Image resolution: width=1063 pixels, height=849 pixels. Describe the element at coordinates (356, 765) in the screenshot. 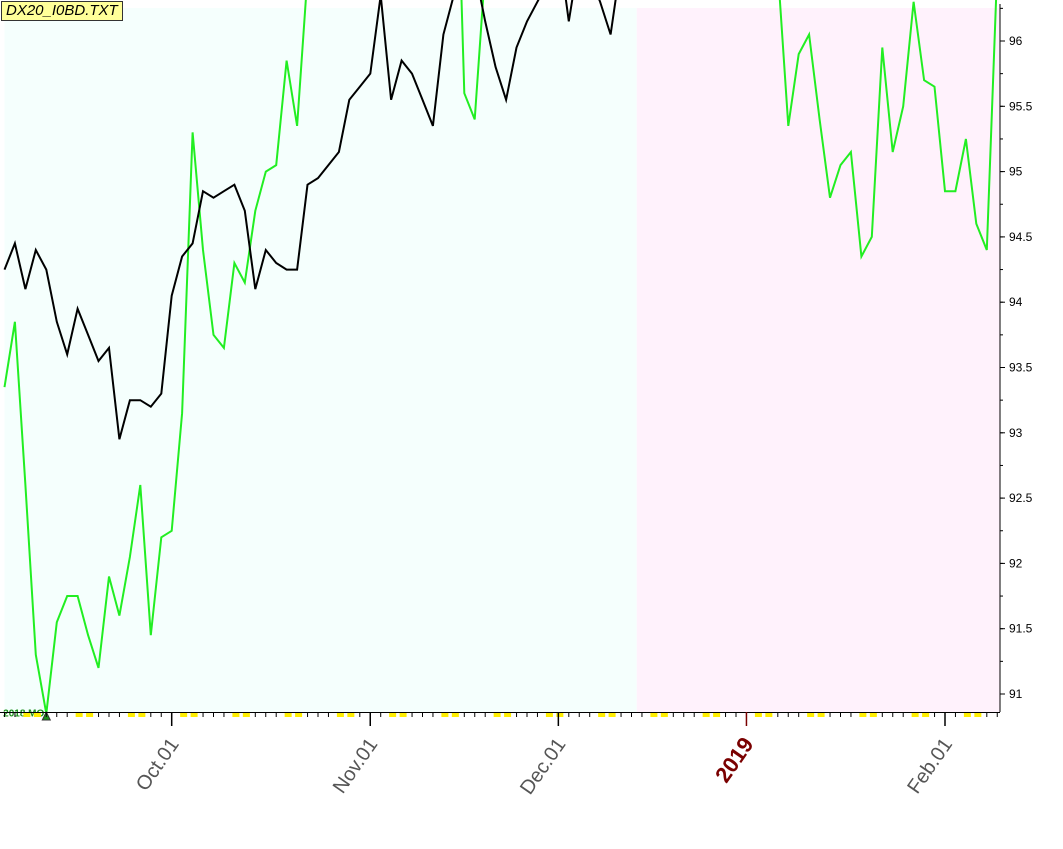

I see `x-month-label: Nov.01` at that location.